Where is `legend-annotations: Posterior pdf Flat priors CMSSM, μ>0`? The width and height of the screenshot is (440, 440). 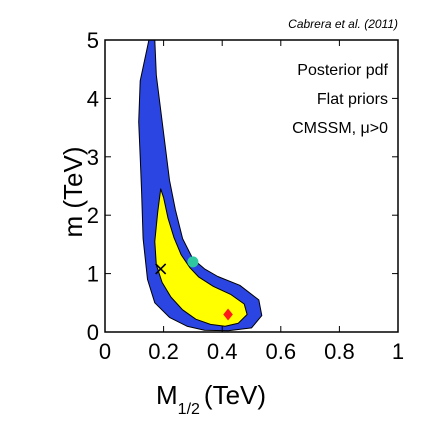 legend-annotations: Posterior pdf Flat priors CMSSM, μ>0 is located at coordinates (340, 99).